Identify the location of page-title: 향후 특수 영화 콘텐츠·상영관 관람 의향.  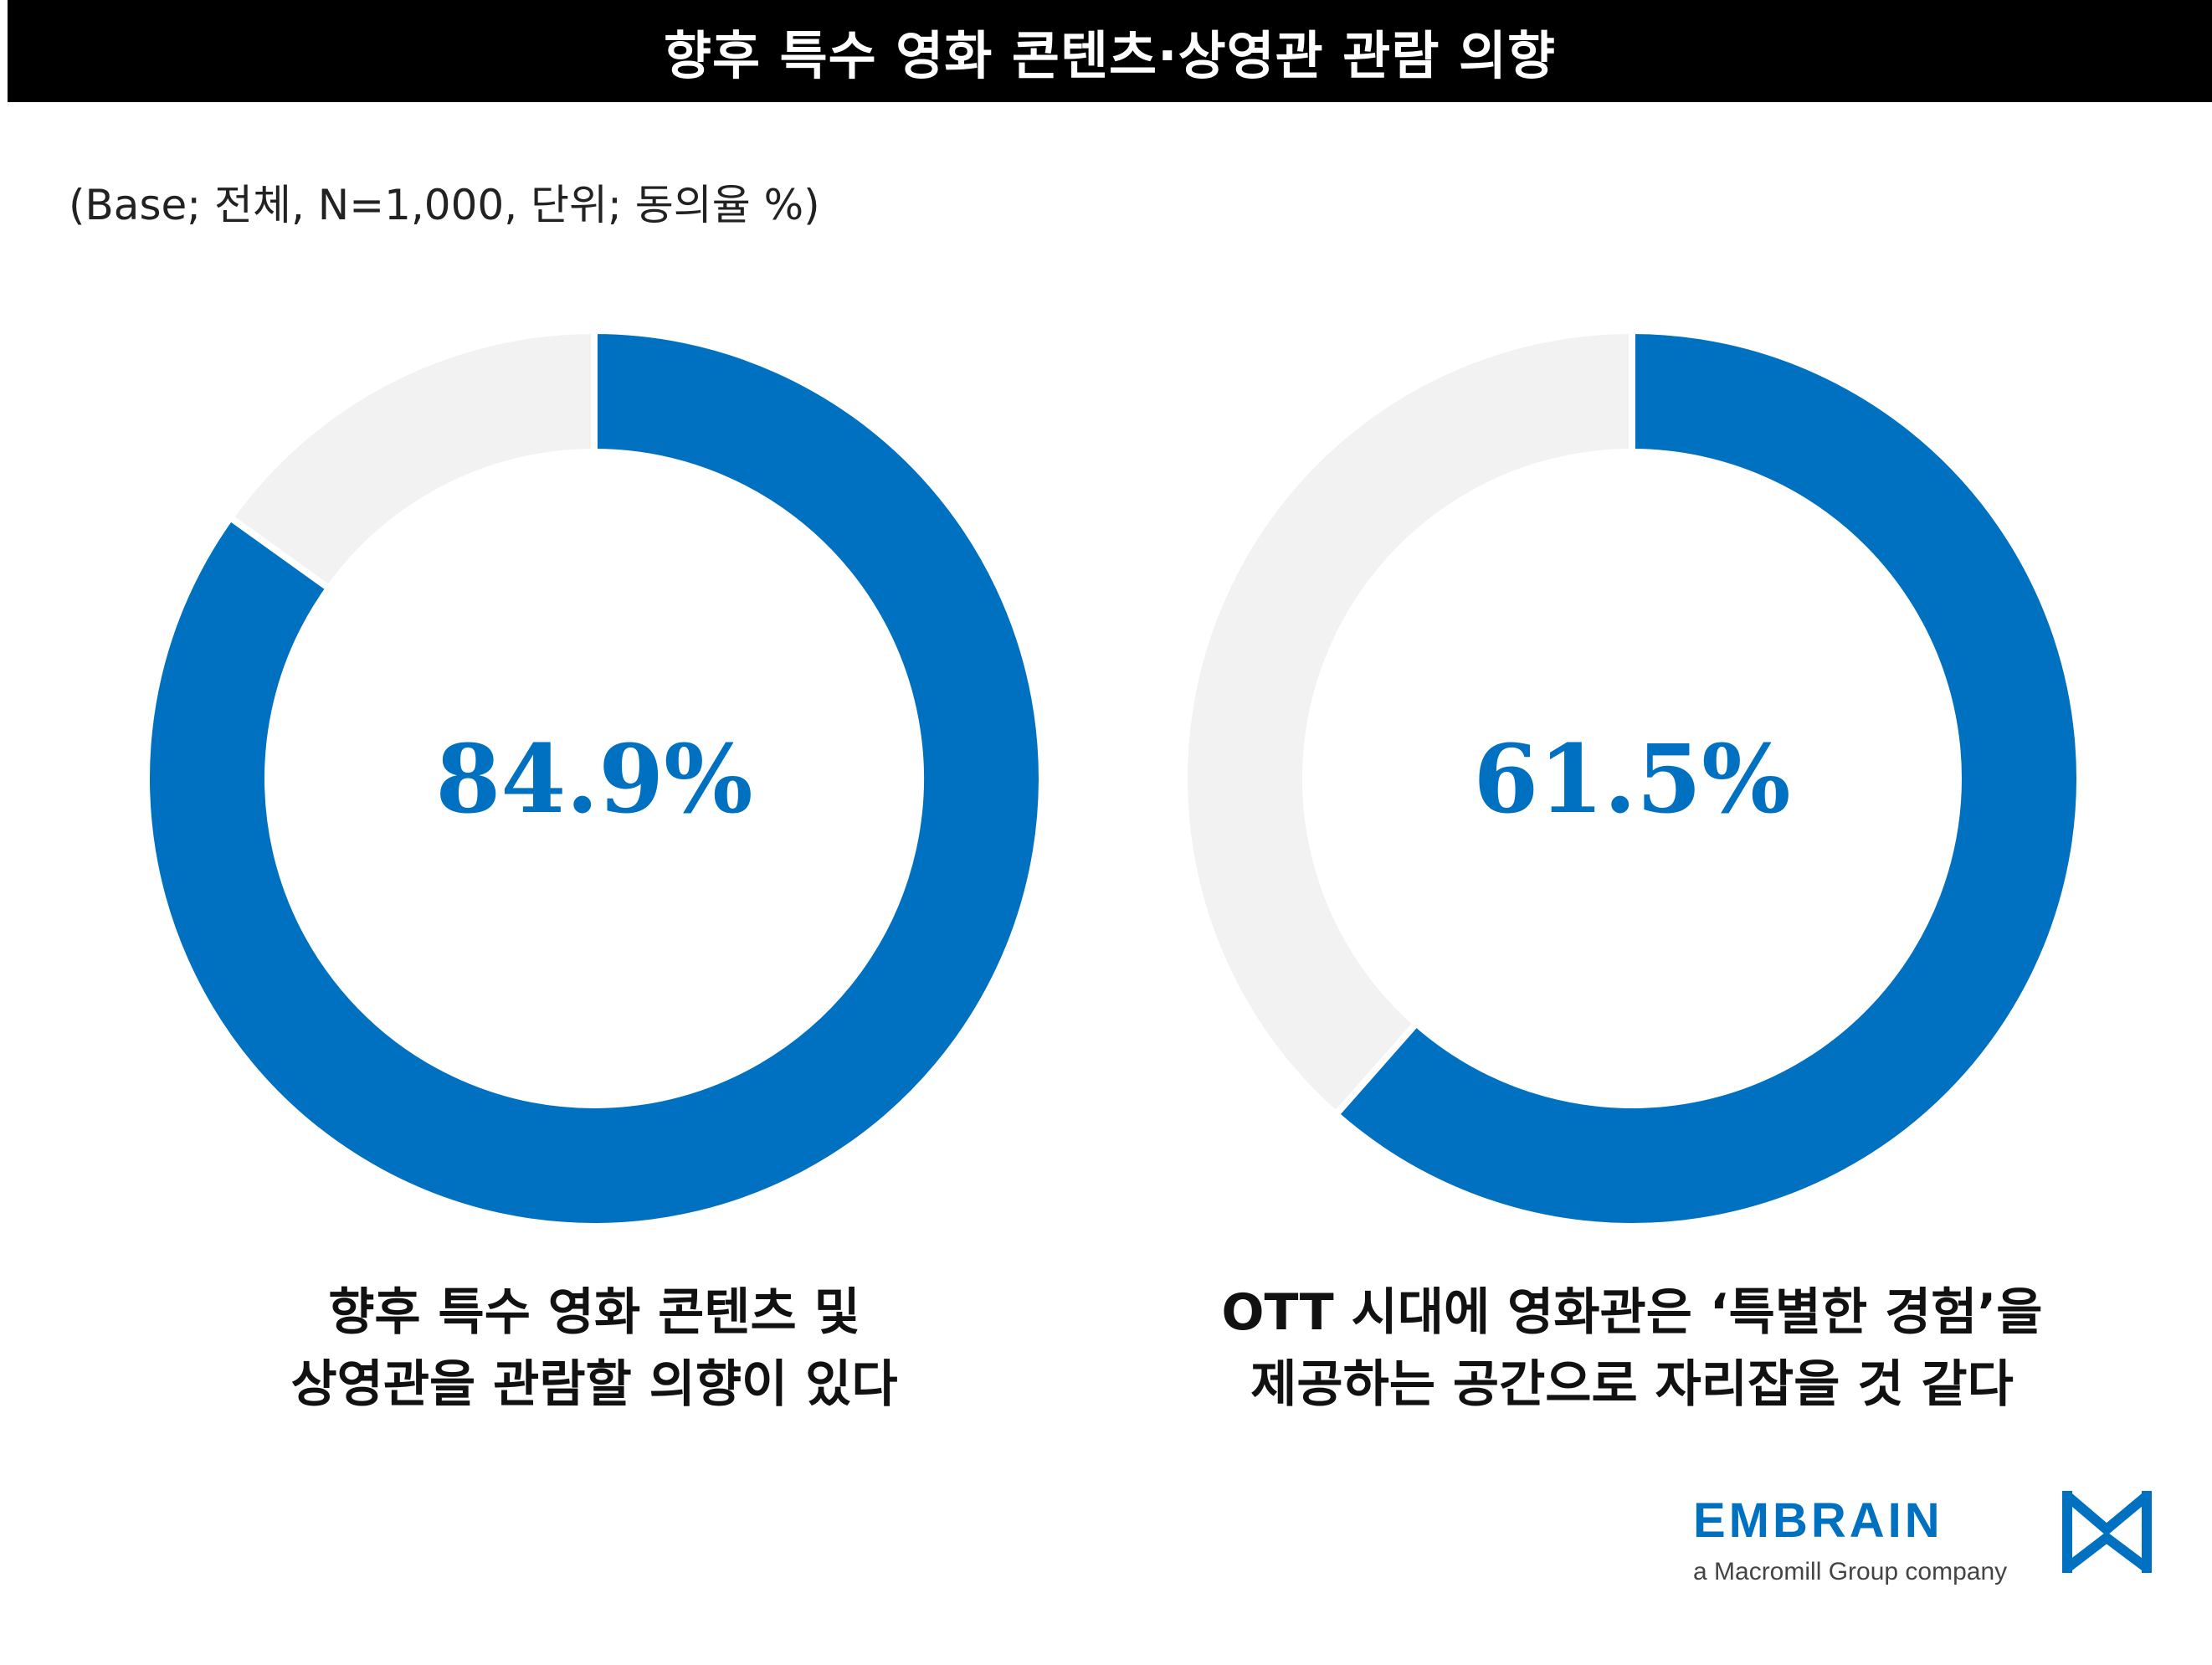
(1110, 55).